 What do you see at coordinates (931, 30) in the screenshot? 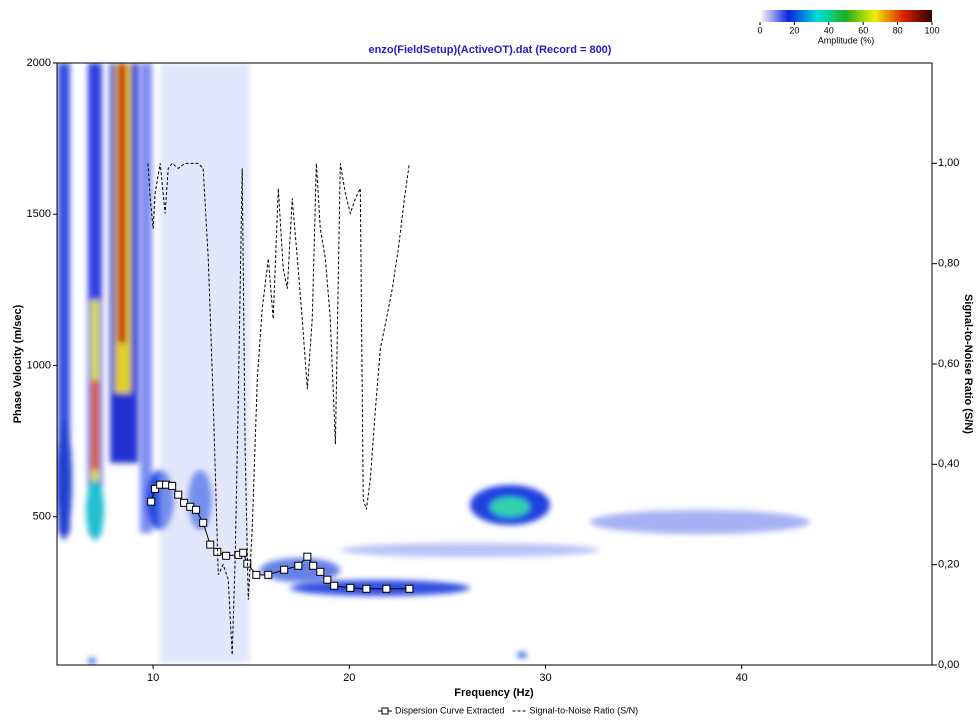
I see `colorbar-tick-label: 100` at bounding box center [931, 30].